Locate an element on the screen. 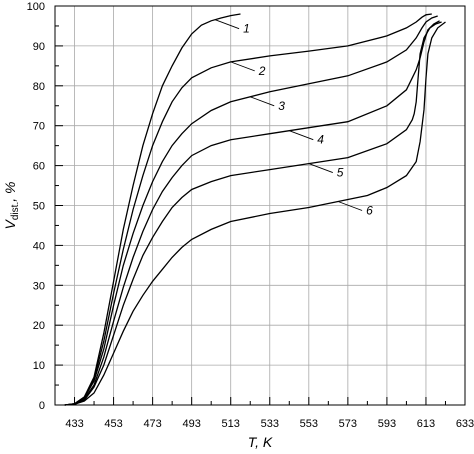 Image resolution: width=474 pixels, height=454 pixels. y-tick-label: 40 is located at coordinates (39, 246).